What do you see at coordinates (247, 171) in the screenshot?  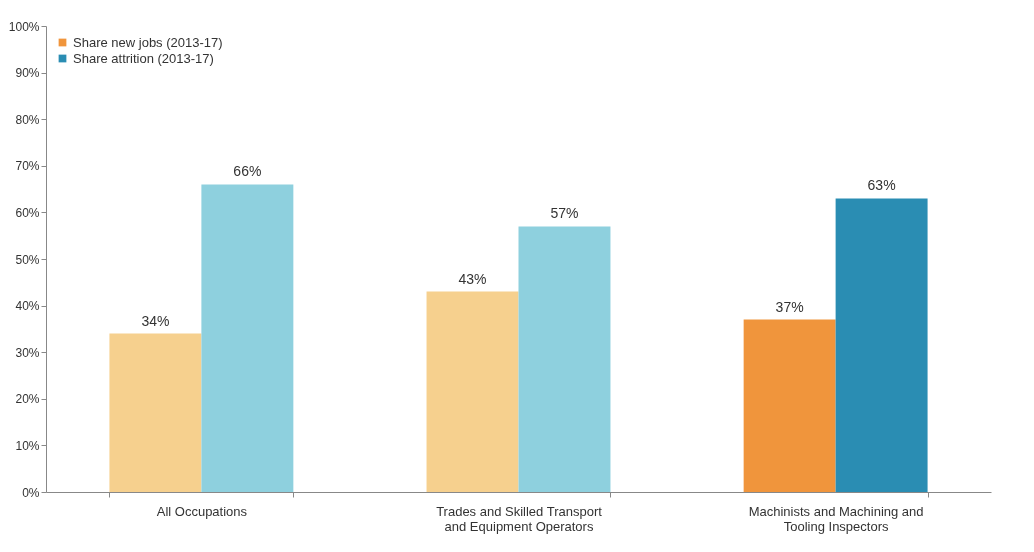 I see `data-label: 66%` at bounding box center [247, 171].